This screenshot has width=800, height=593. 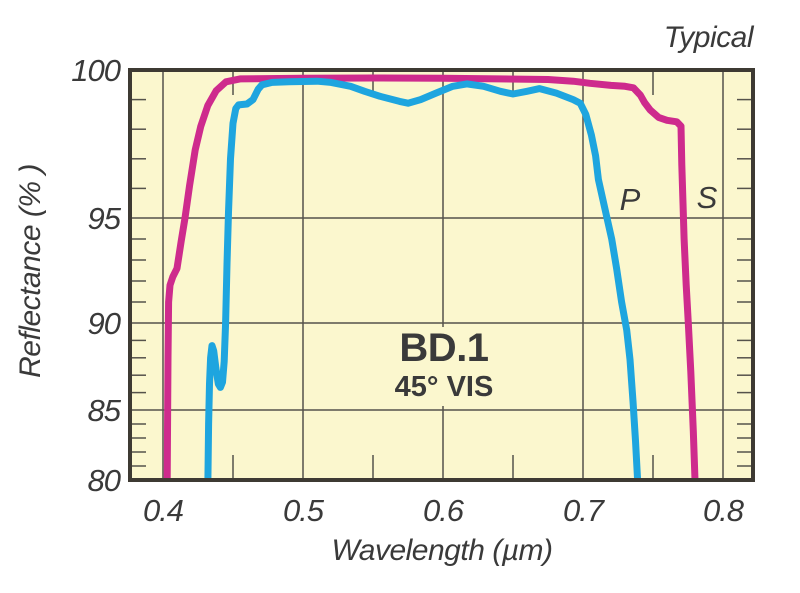 What do you see at coordinates (724, 510) in the screenshot?
I see `x-tick-label: 0.8` at bounding box center [724, 510].